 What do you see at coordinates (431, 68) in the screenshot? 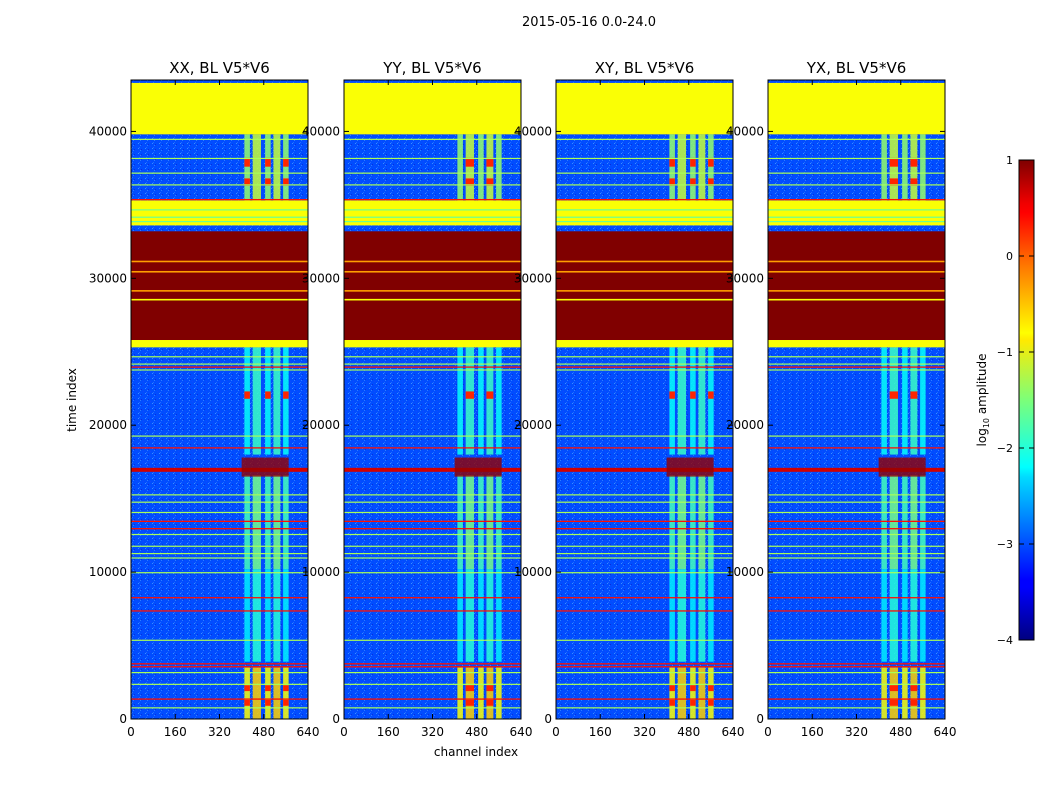
I see `panel-title: YY, BL V5*V6` at bounding box center [431, 68].